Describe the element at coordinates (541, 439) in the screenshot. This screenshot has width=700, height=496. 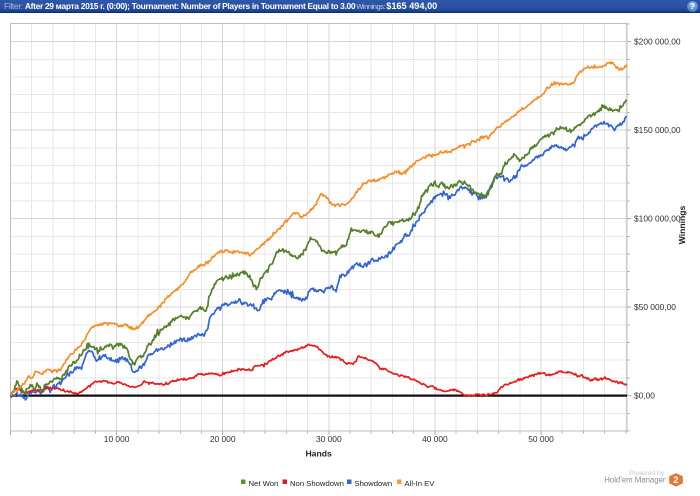
I see `svg-text: 50 000` at that location.